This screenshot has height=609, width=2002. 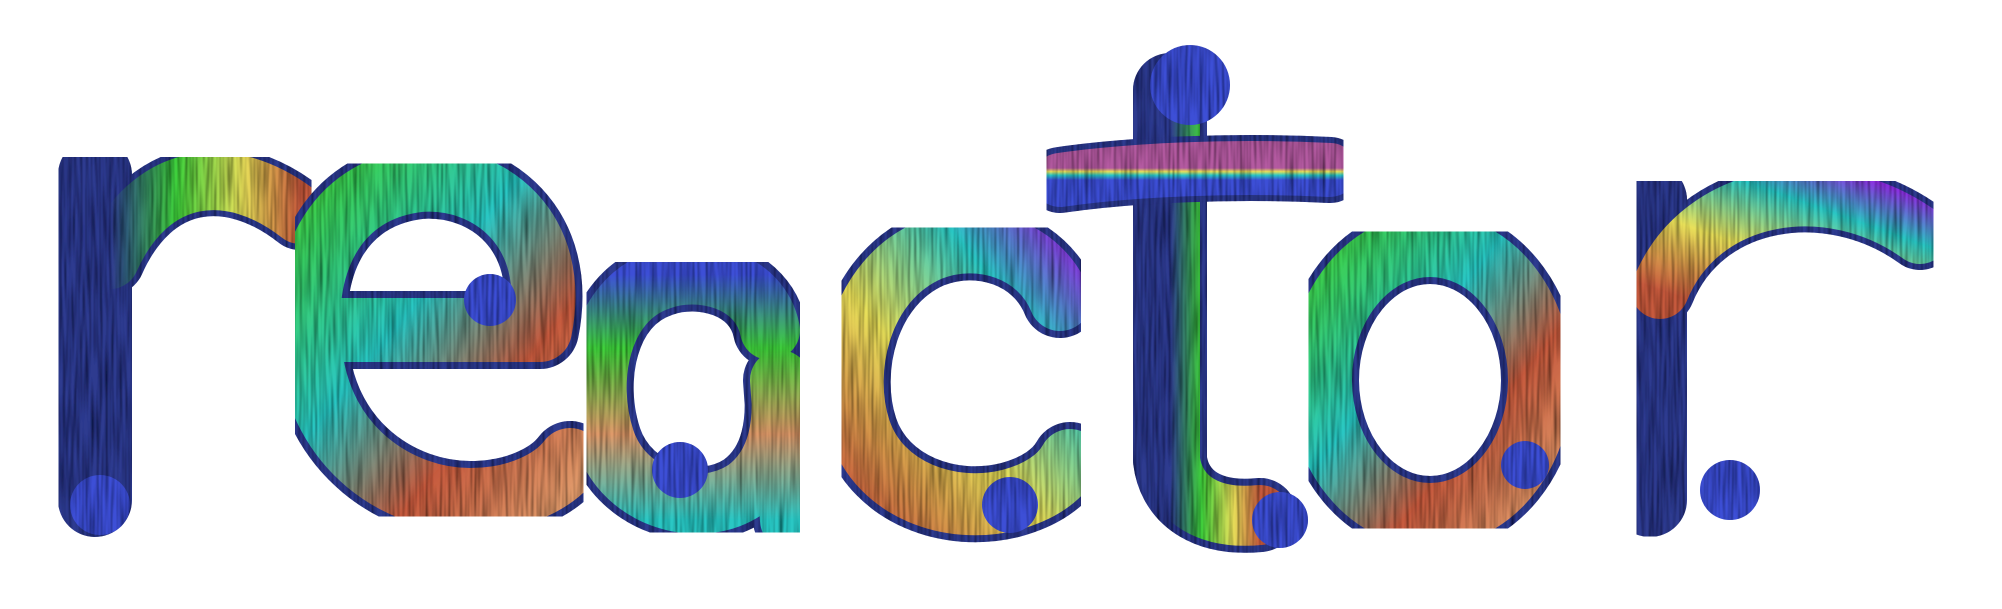 I want to click on letter-a, so click(x=693, y=397).